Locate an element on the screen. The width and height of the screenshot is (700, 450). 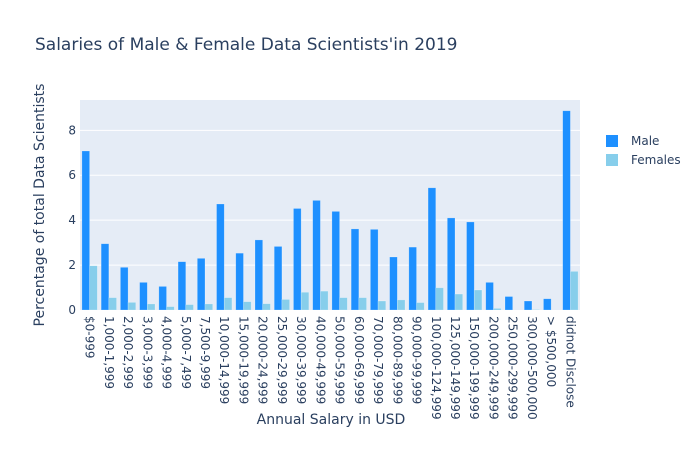
x-tick-label: 80,000-89,999 is located at coordinates (397, 360).